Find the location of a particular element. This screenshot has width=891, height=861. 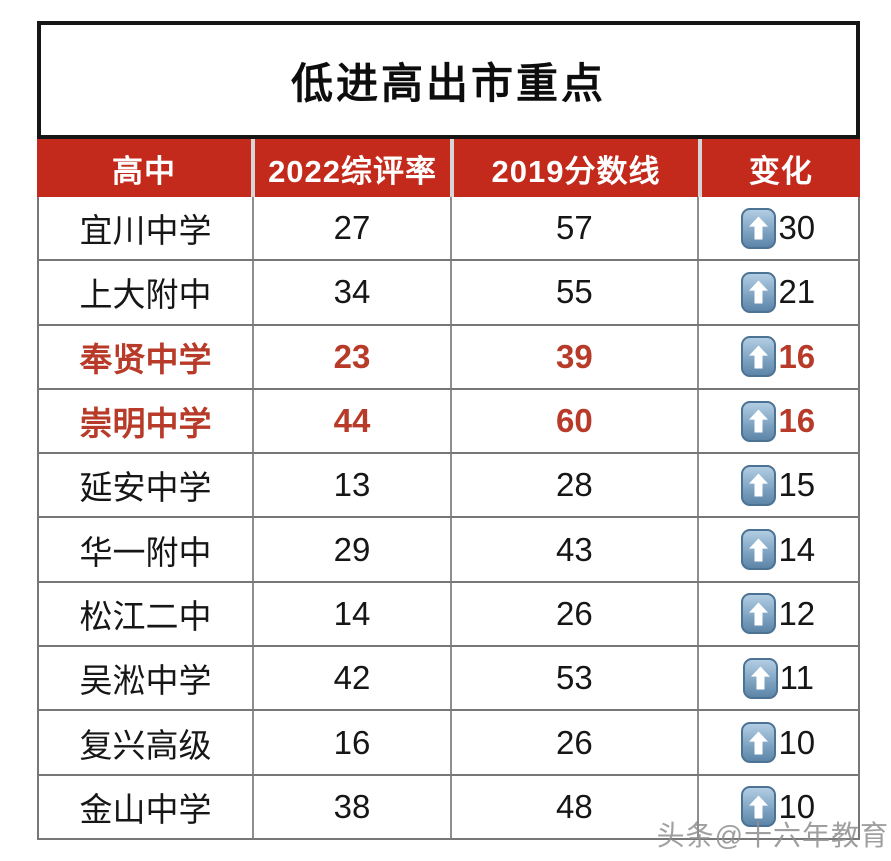

school-name: 华一附中 is located at coordinates (145, 552).